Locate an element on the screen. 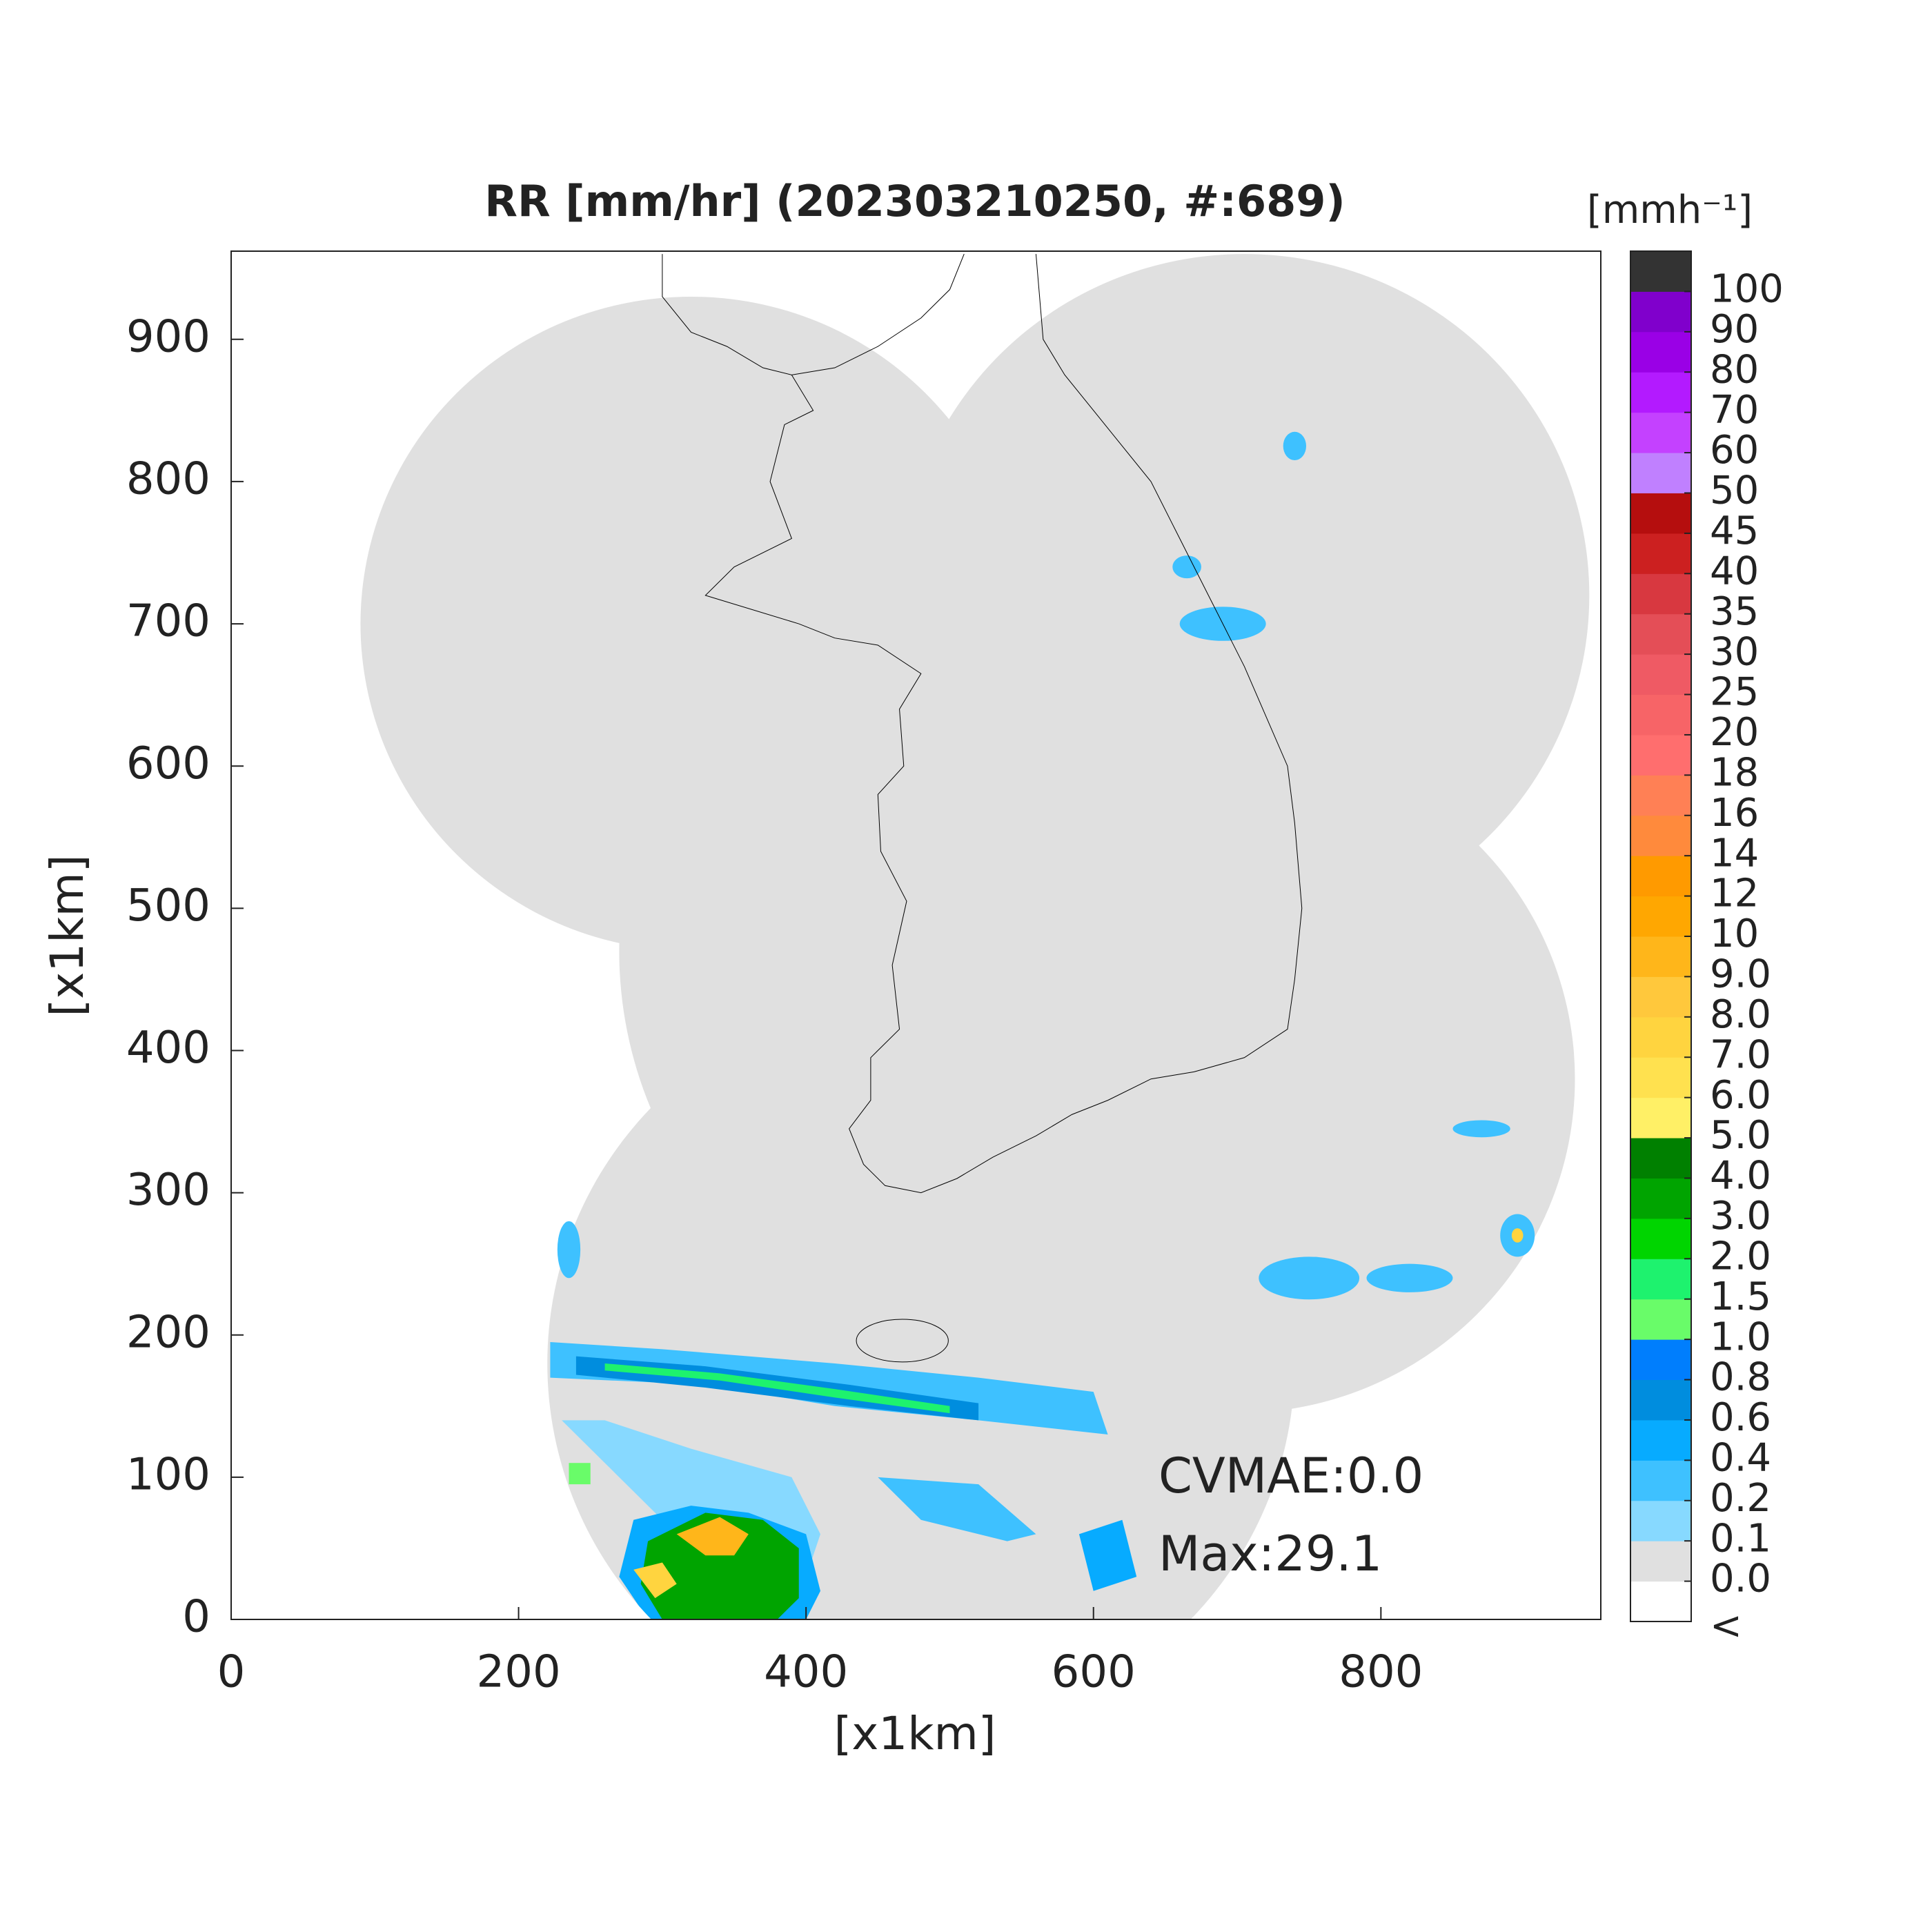 This screenshot has width=1932, height=1932. colorbar-tick-label: 10 is located at coordinates (1734, 933).